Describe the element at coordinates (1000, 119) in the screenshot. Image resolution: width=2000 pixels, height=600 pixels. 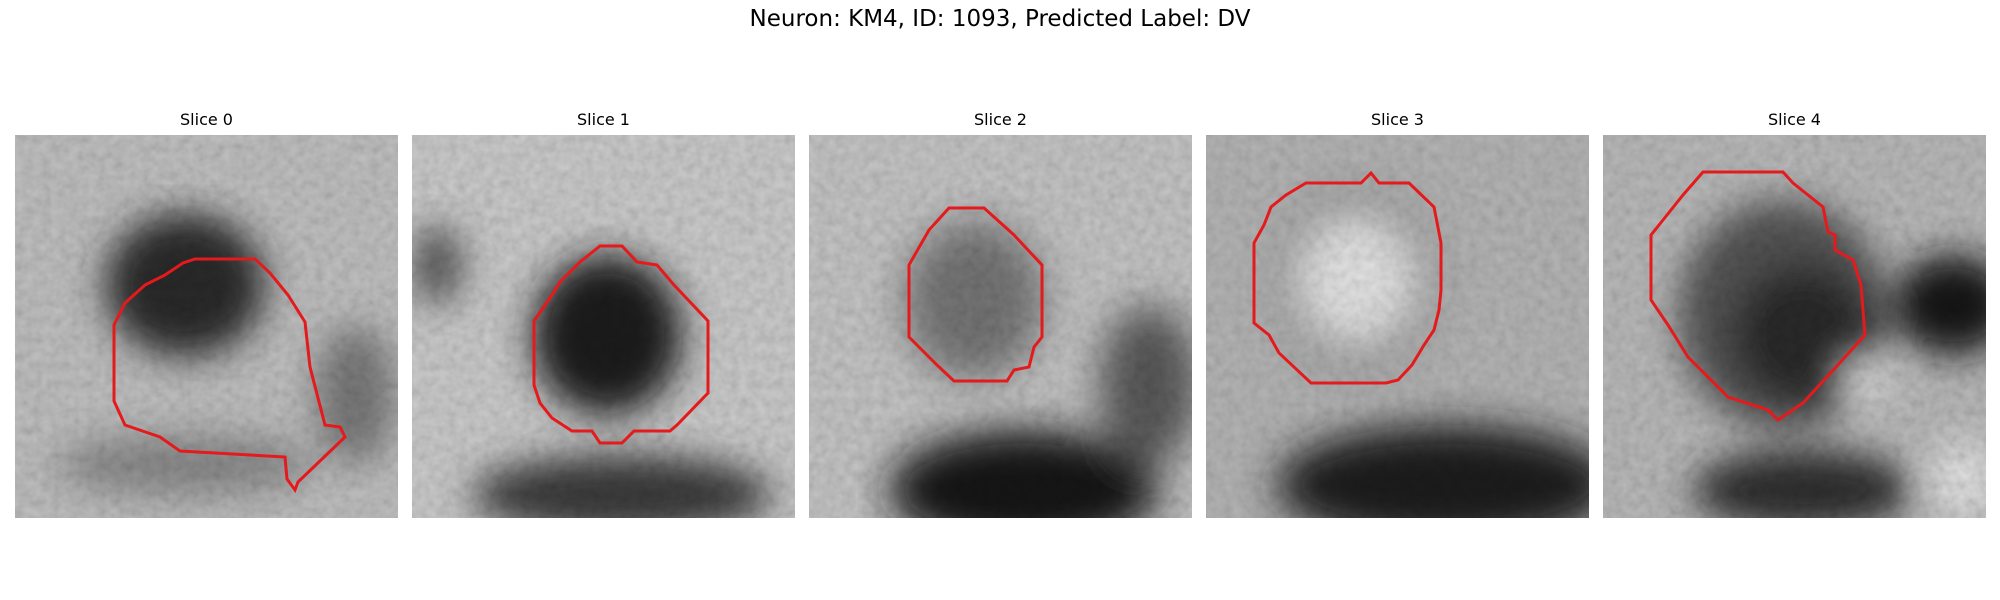
I see `slice-title-2: Slice 2` at that location.